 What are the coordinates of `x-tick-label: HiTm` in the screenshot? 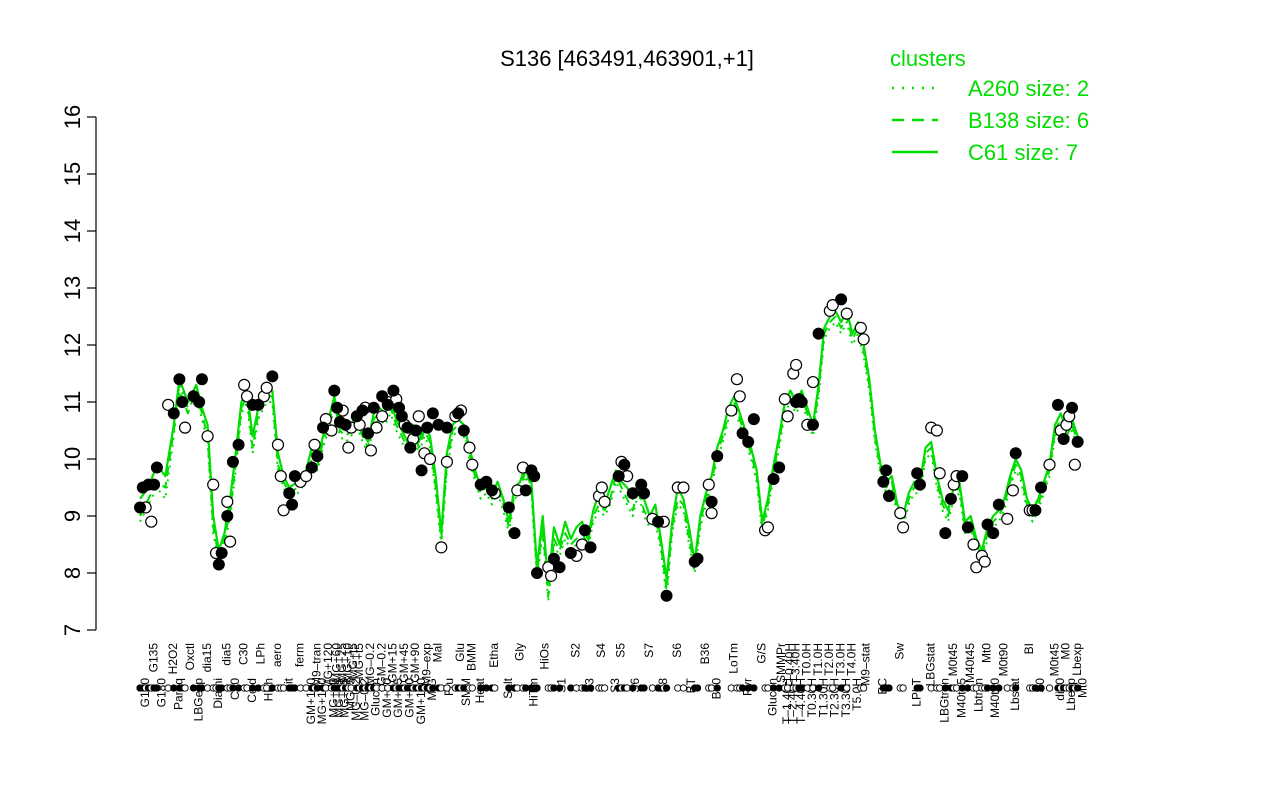 It's located at (533, 692).